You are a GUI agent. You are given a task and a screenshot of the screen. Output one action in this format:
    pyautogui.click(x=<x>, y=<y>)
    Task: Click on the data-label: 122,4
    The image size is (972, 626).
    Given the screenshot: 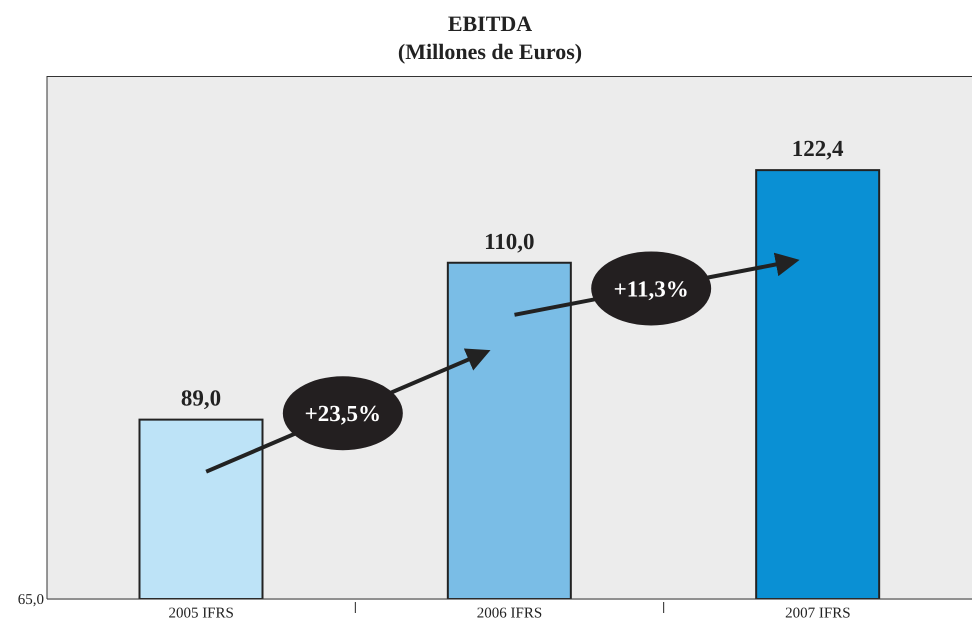 What is the action you would take?
    pyautogui.click(x=818, y=149)
    